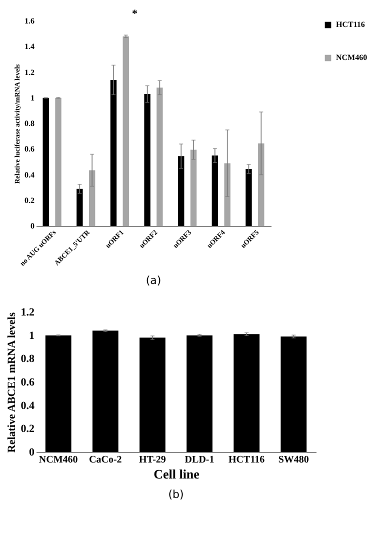  Describe the element at coordinates (246, 460) in the screenshot. I see `x-tick-label: HCT116` at that location.